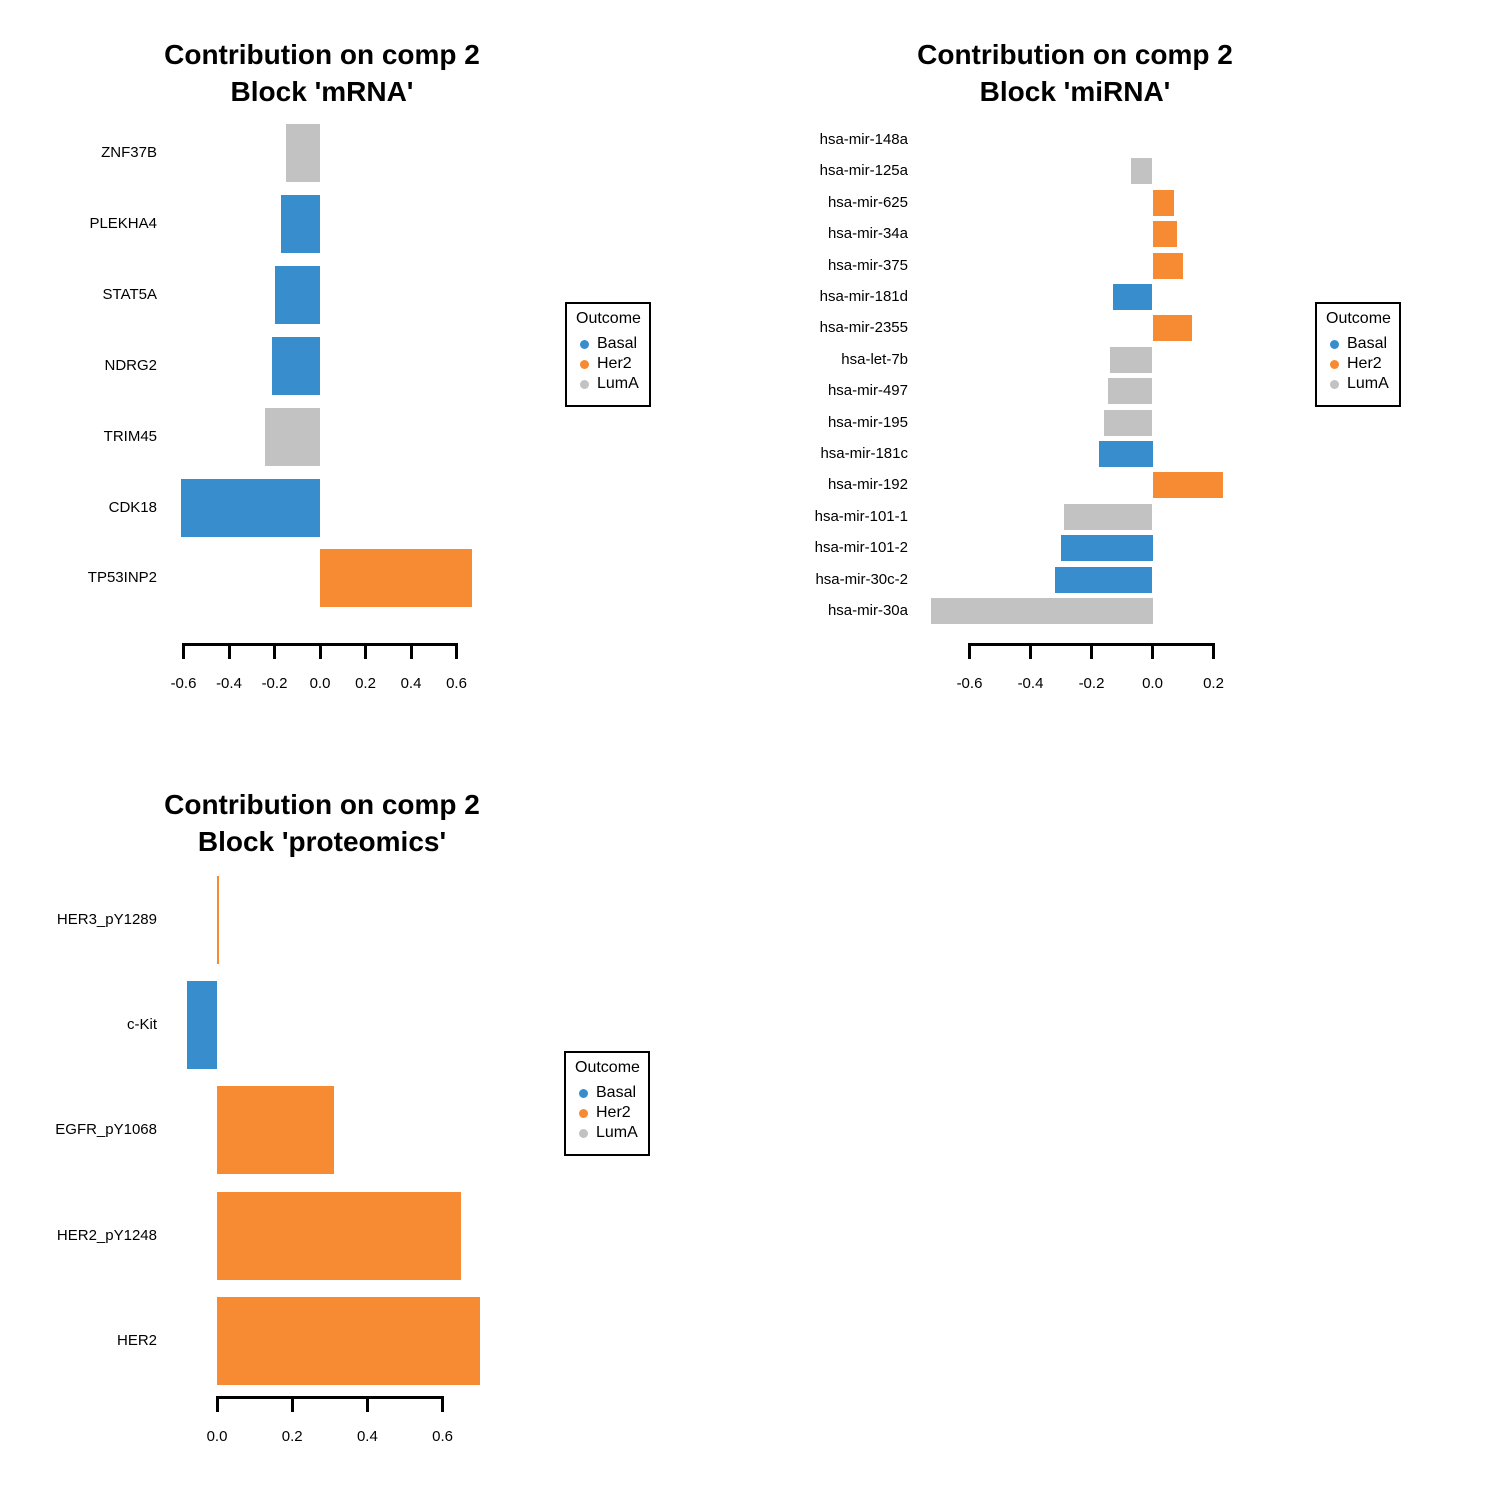 Image resolution: width=1500 pixels, height=1500 pixels. I want to click on bar-HER2_pY1248, so click(339, 1235).